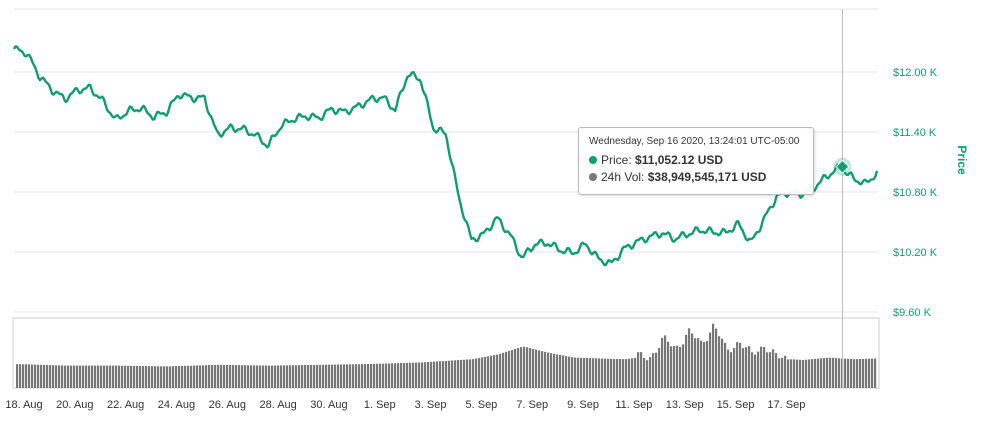 The height and width of the screenshot is (424, 982). Describe the element at coordinates (915, 193) in the screenshot. I see `y-tick-label: $10.80 K` at that location.